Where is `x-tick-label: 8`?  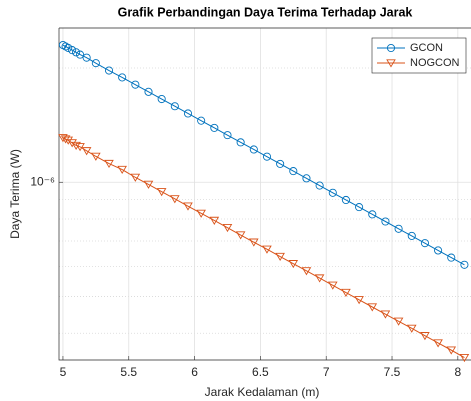 x-tick-label: 8 is located at coordinates (457, 372).